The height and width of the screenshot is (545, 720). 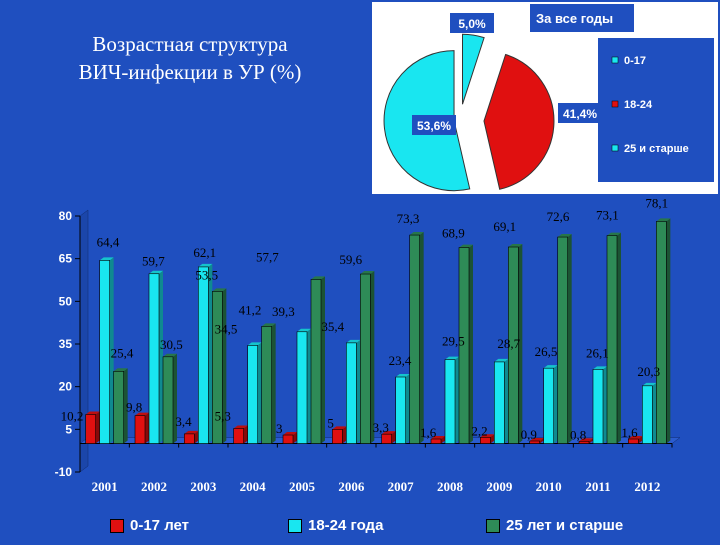 I want to click on y-tick-label: 35, so click(x=66, y=344).